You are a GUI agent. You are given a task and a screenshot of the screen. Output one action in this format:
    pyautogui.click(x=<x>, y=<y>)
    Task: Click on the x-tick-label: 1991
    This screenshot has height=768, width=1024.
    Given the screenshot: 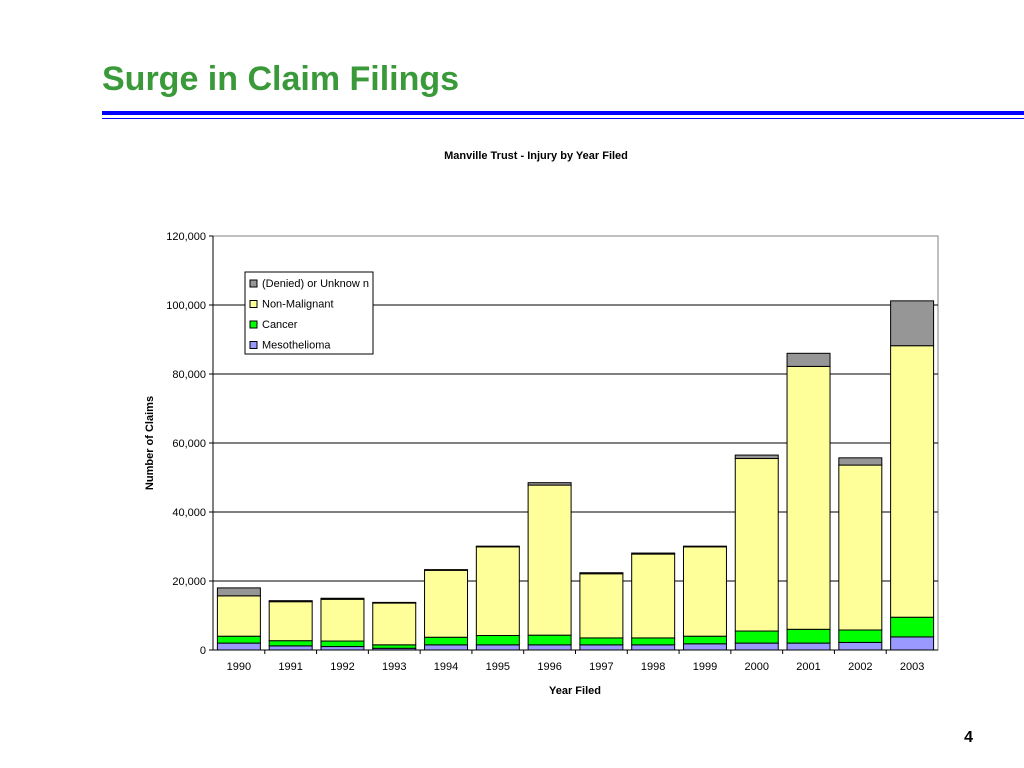 What is the action you would take?
    pyautogui.click(x=290, y=667)
    